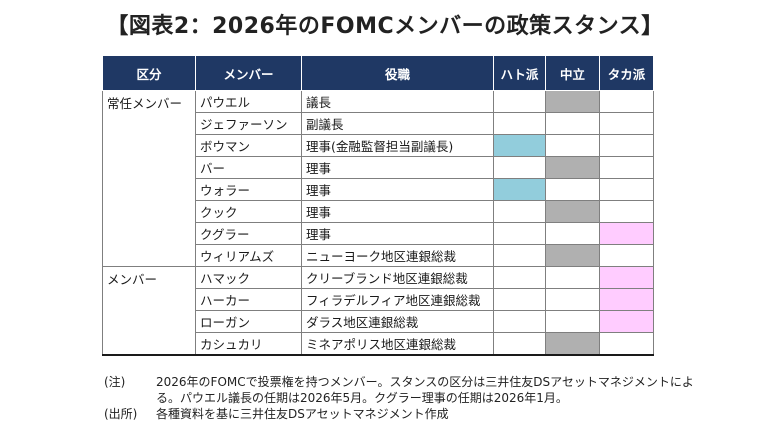  Describe the element at coordinates (397, 255) in the screenshot. I see `role-cell: ニューヨーク地区連銀総裁` at that location.